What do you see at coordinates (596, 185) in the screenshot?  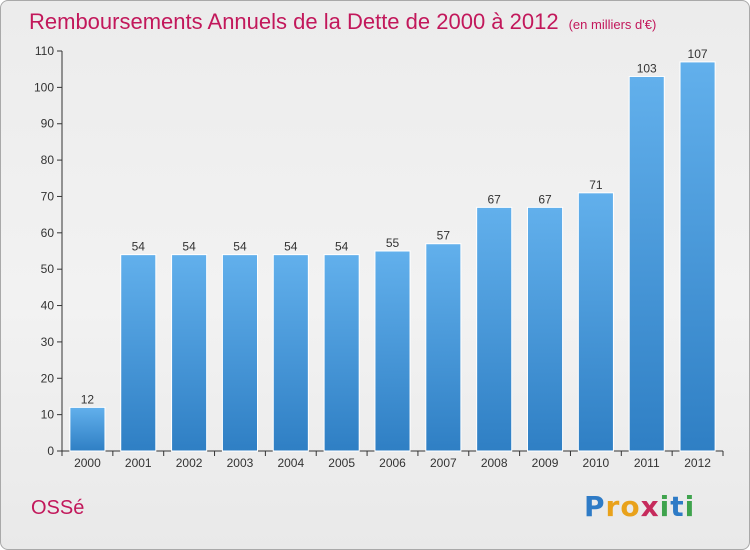 I see `data-label: 71` at bounding box center [596, 185].